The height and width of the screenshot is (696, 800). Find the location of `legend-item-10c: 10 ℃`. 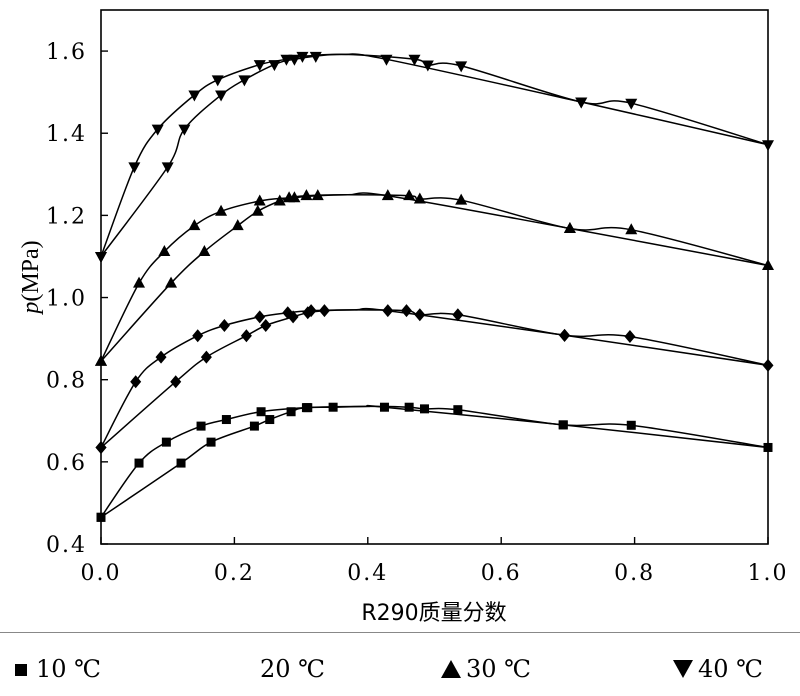

legend-item-10c: 10 ℃ is located at coordinates (55, 669).